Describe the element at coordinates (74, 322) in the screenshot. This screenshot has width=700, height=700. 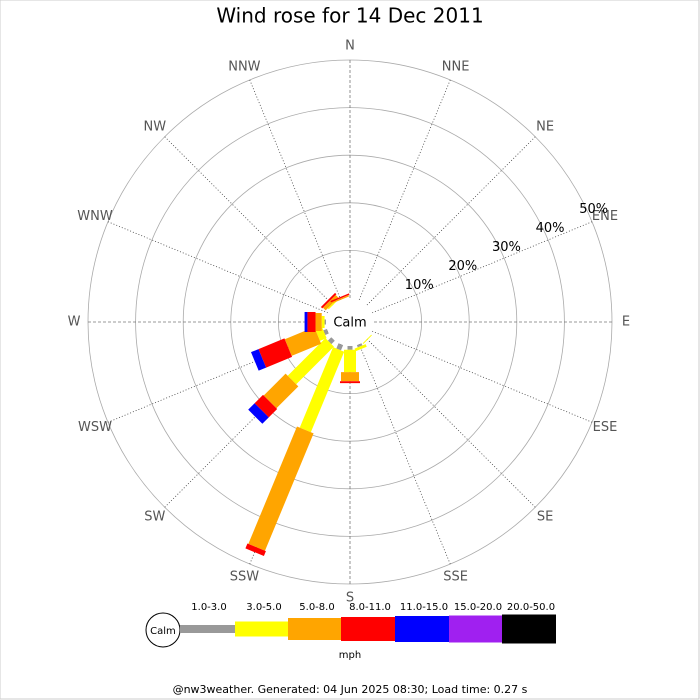
I see `direction-label: W` at that location.